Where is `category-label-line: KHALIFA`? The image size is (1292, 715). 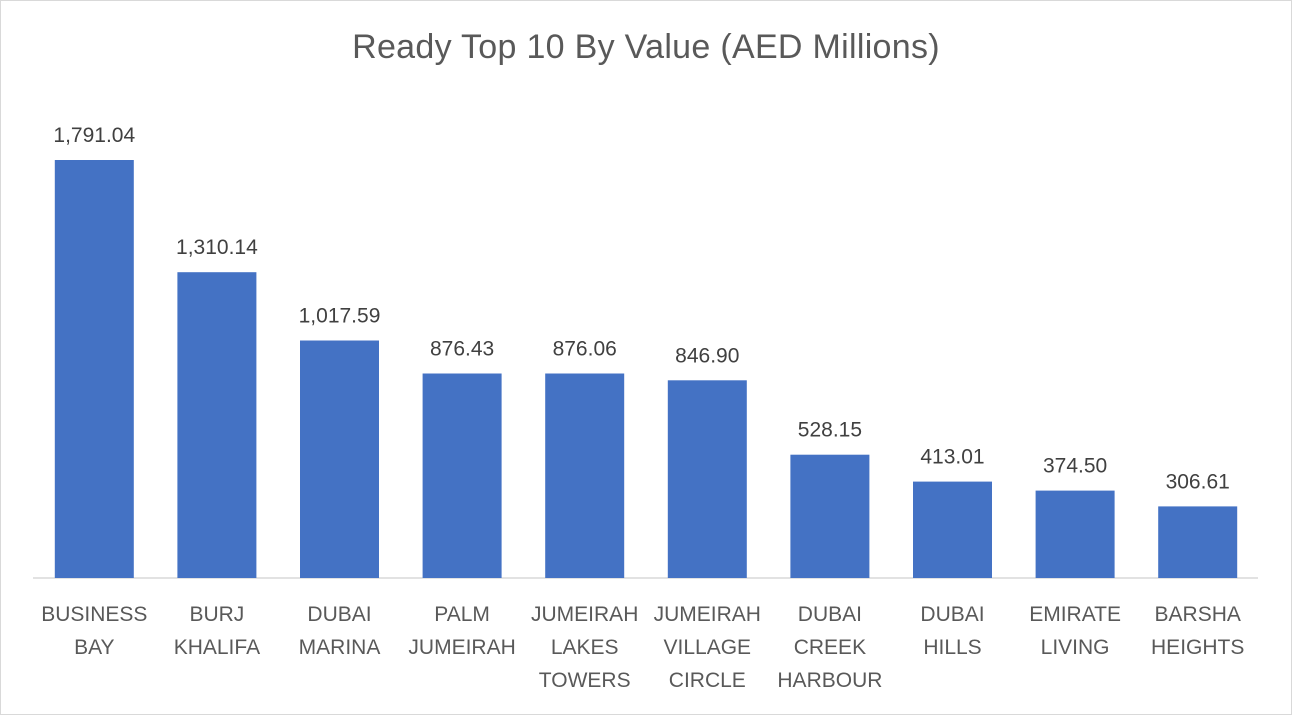
category-label-line: KHALIFA is located at coordinates (217, 647).